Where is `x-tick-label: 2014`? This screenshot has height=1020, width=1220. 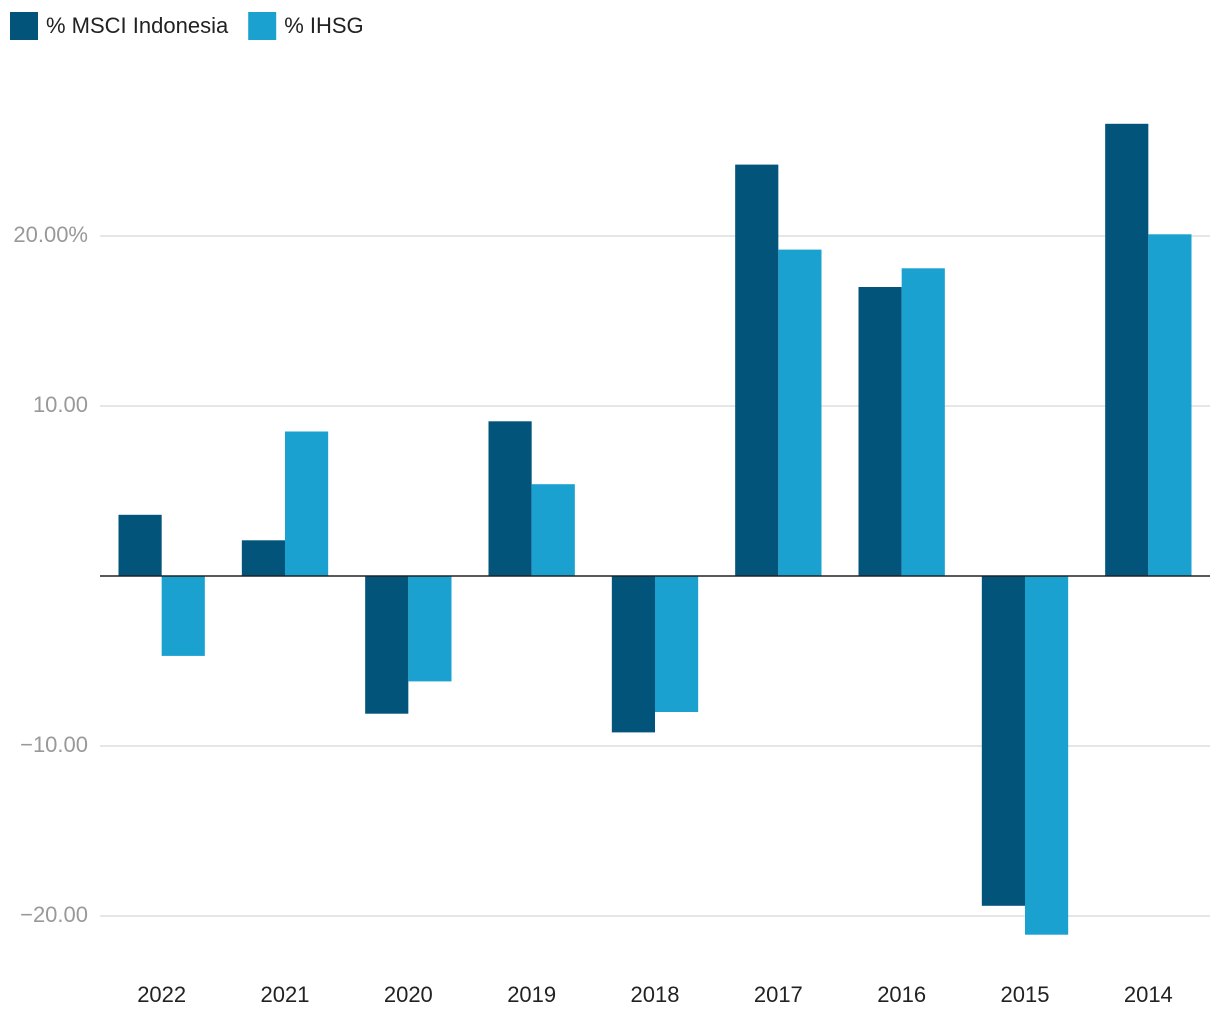 x-tick-label: 2014 is located at coordinates (1148, 994).